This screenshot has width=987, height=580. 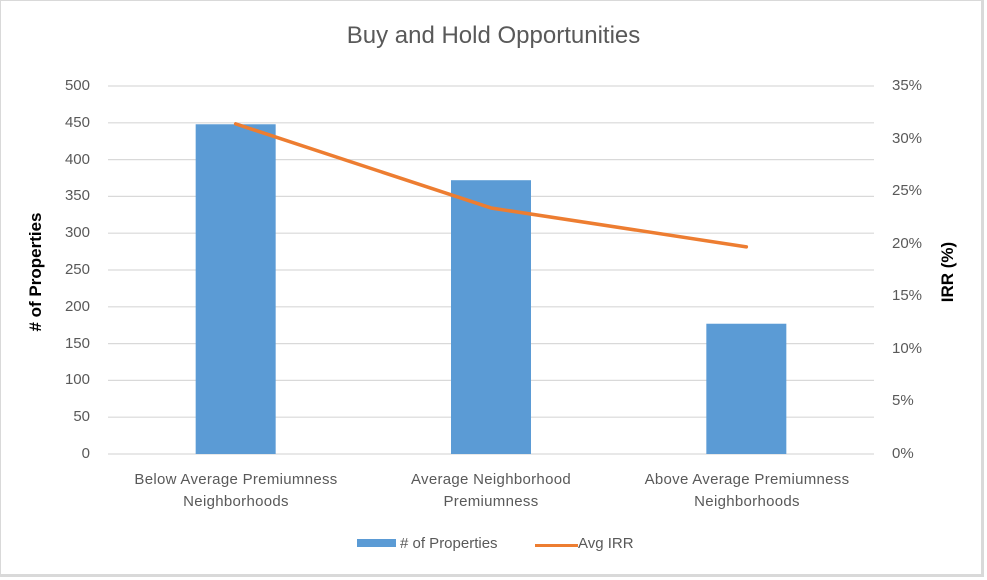 What do you see at coordinates (85, 453) in the screenshot?
I see `left-tick-label: 0` at bounding box center [85, 453].